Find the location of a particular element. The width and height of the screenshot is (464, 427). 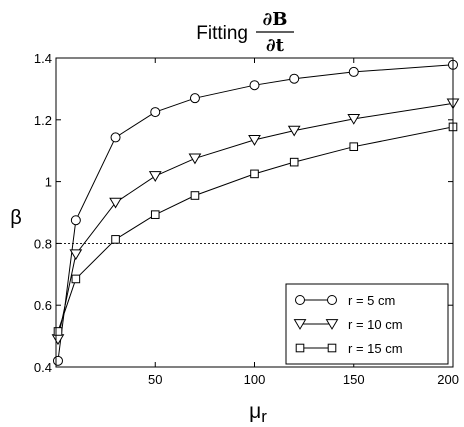

chart-title-denominator: ∂t is located at coordinates (275, 45).